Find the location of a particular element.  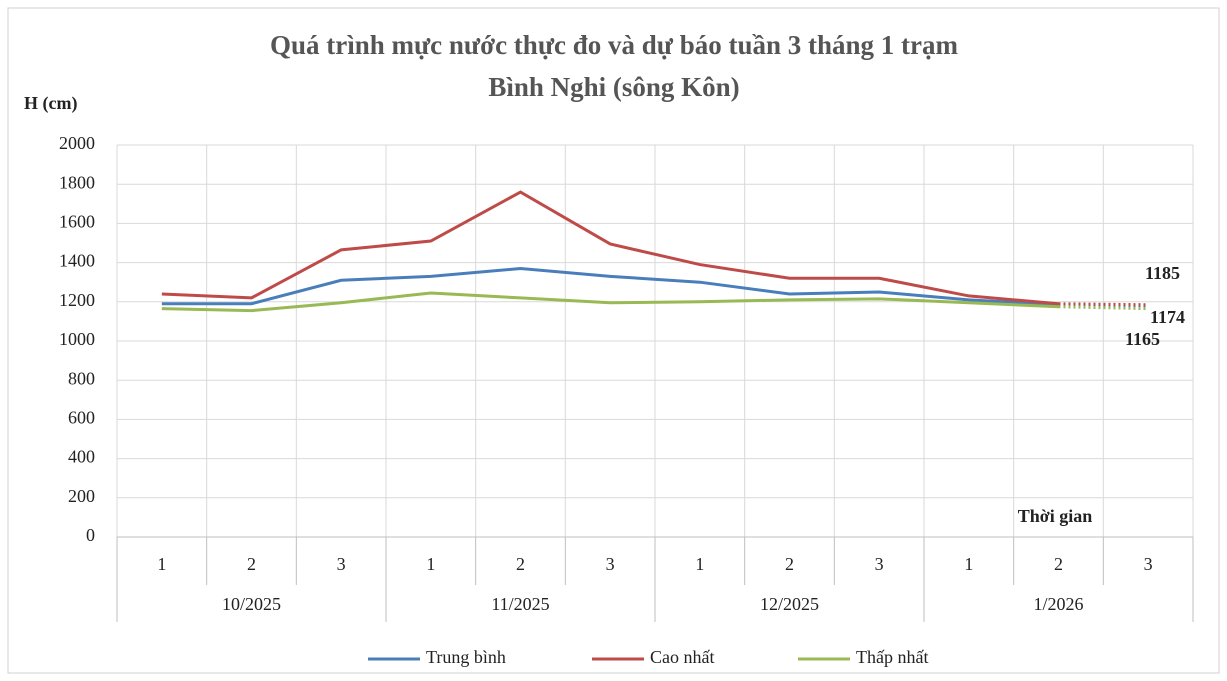

chart-title: Bình Nghi (sông Kôn) is located at coordinates (613, 87).